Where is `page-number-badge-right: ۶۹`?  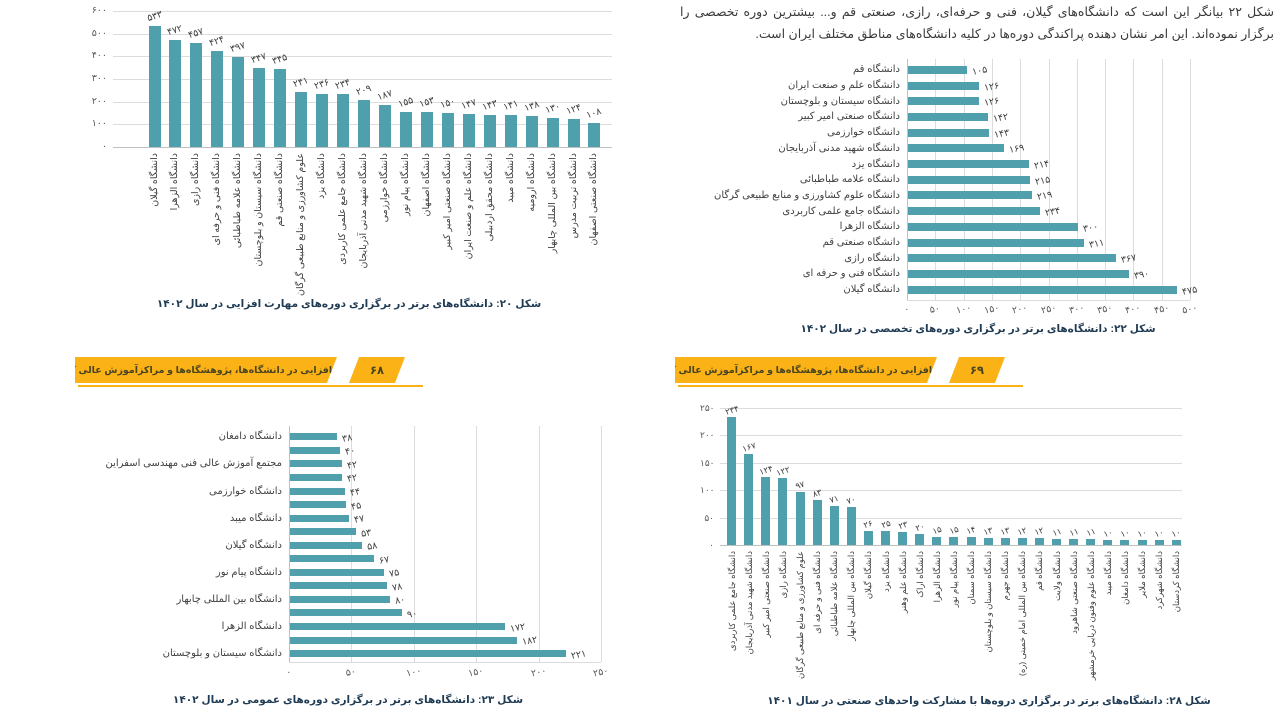 page-number-badge-right: ۶۹ is located at coordinates (977, 370).